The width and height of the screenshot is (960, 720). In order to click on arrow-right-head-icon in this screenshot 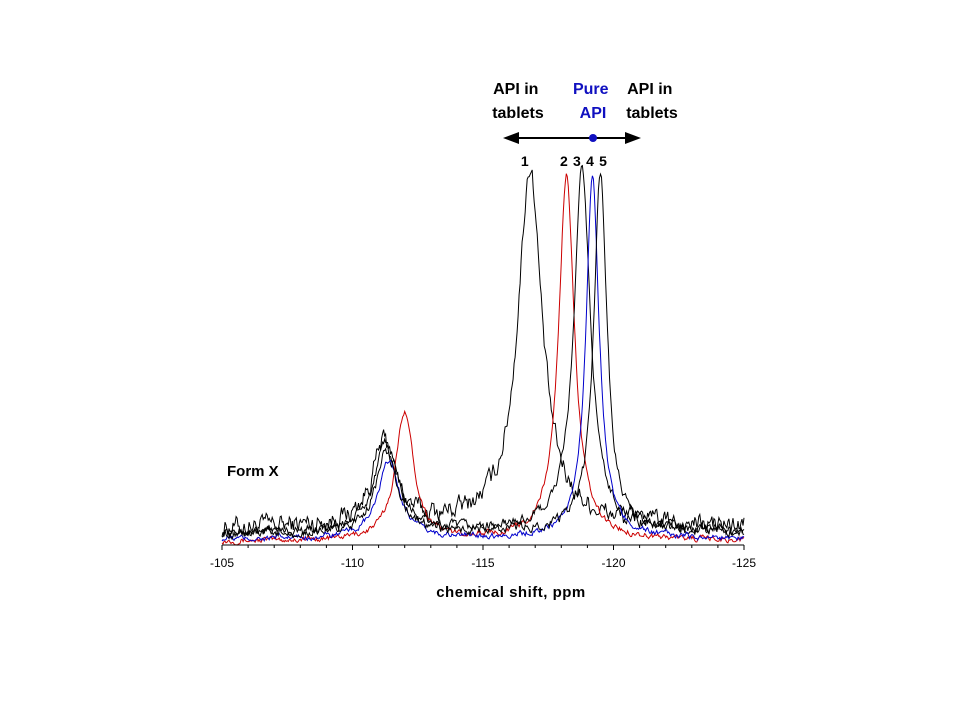, I will do `click(633, 138)`.